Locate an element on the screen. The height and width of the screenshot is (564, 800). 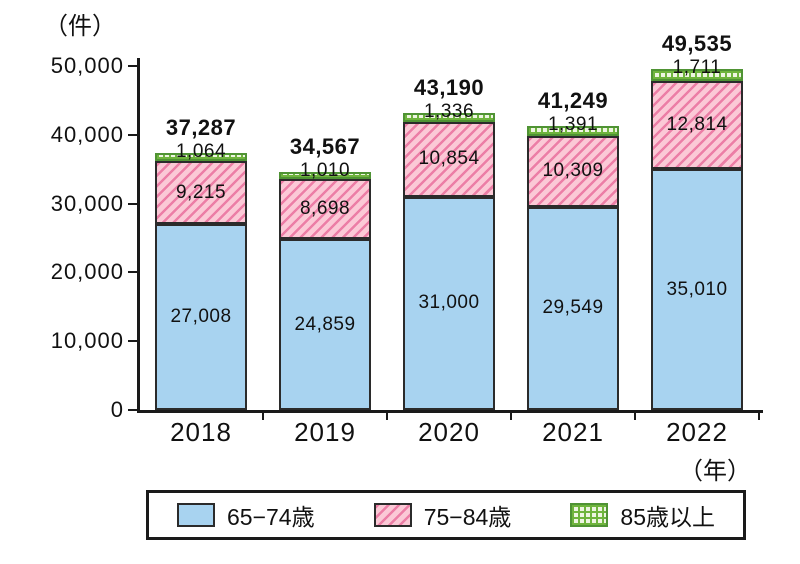
segment-value-label: 1,010 is located at coordinates (325, 171).